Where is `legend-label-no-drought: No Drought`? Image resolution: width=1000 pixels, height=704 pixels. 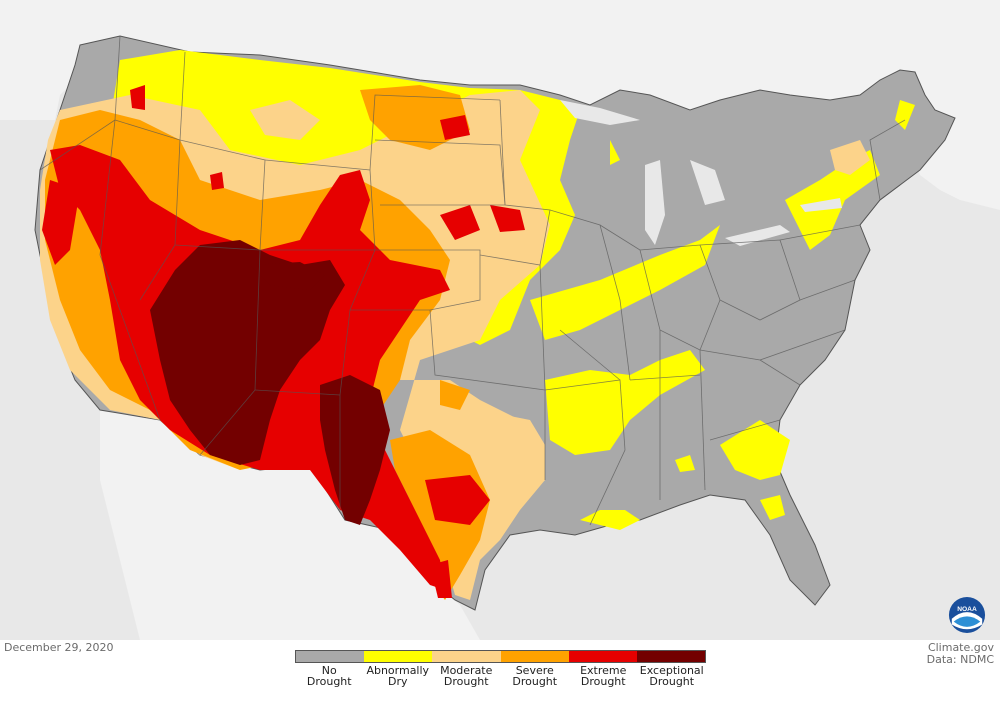
legend-label-no-drought: No Drought is located at coordinates (329, 676).